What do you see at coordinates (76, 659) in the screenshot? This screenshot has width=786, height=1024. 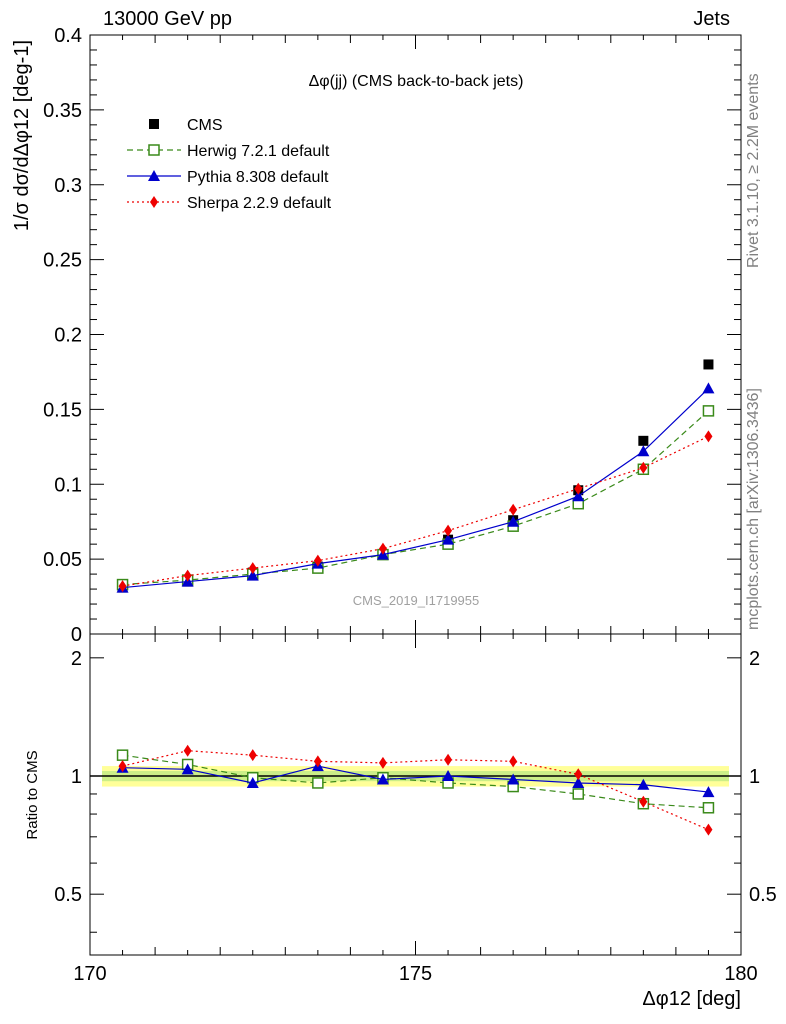 I see `ratio-y-tick-label: 2` at bounding box center [76, 659].